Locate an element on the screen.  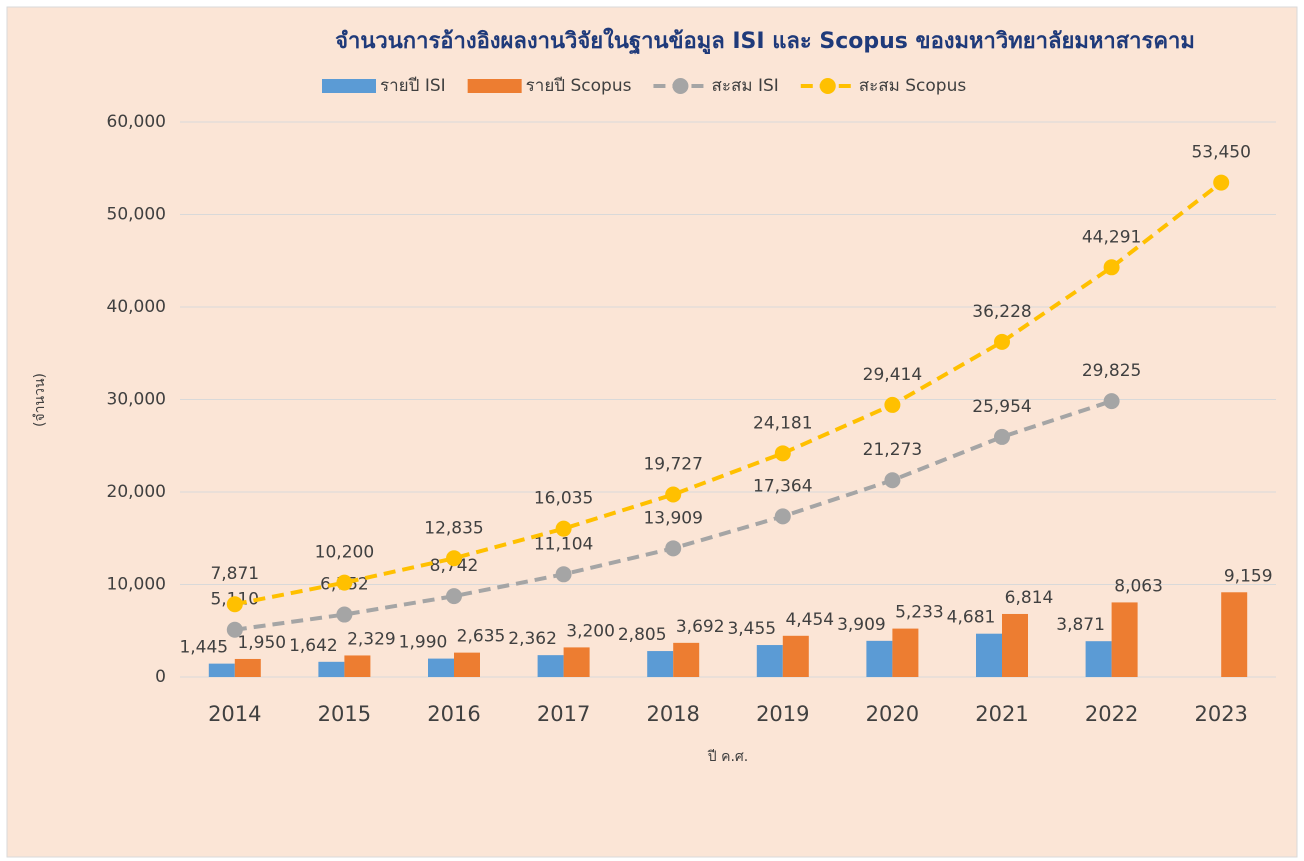
data-label: 7,871 is located at coordinates (234, 574).